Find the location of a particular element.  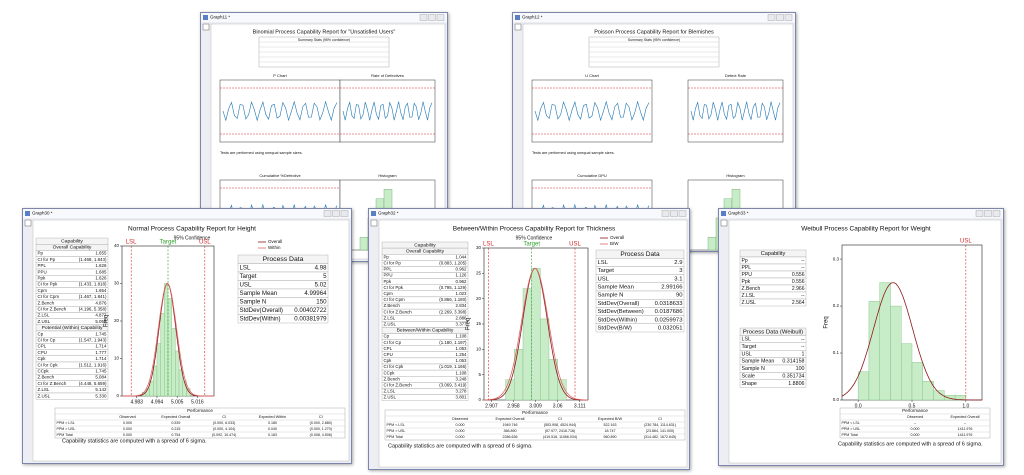

row-label: Cpm is located at coordinates (389, 293).